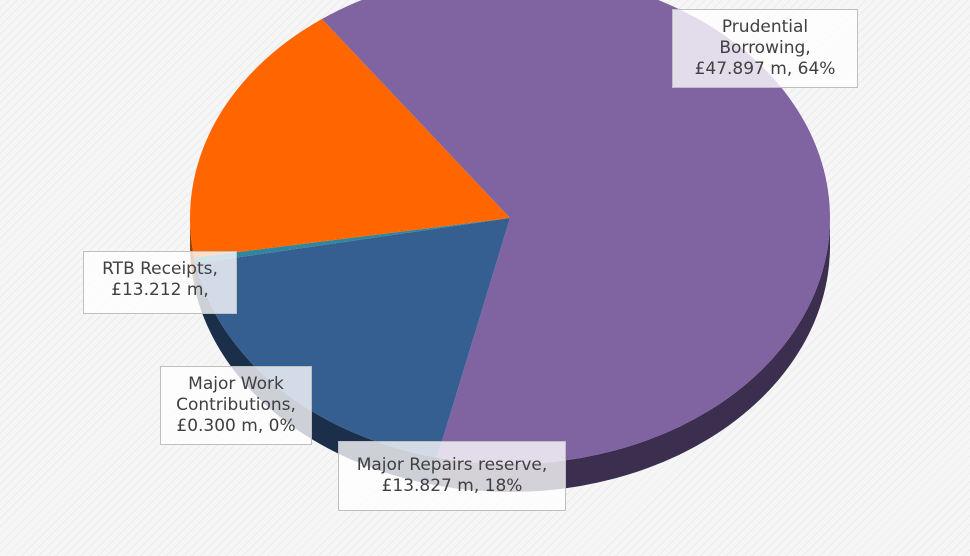  Describe the element at coordinates (160, 269) in the screenshot. I see `label-line: RTB Receipts,` at that location.